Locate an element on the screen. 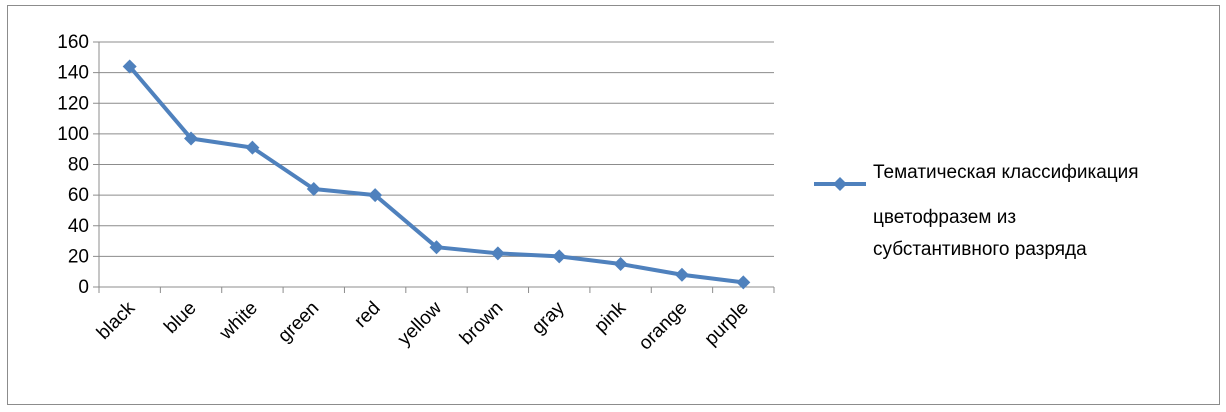 This screenshot has width=1226, height=412. x-category-label: pink is located at coordinates (611, 317).